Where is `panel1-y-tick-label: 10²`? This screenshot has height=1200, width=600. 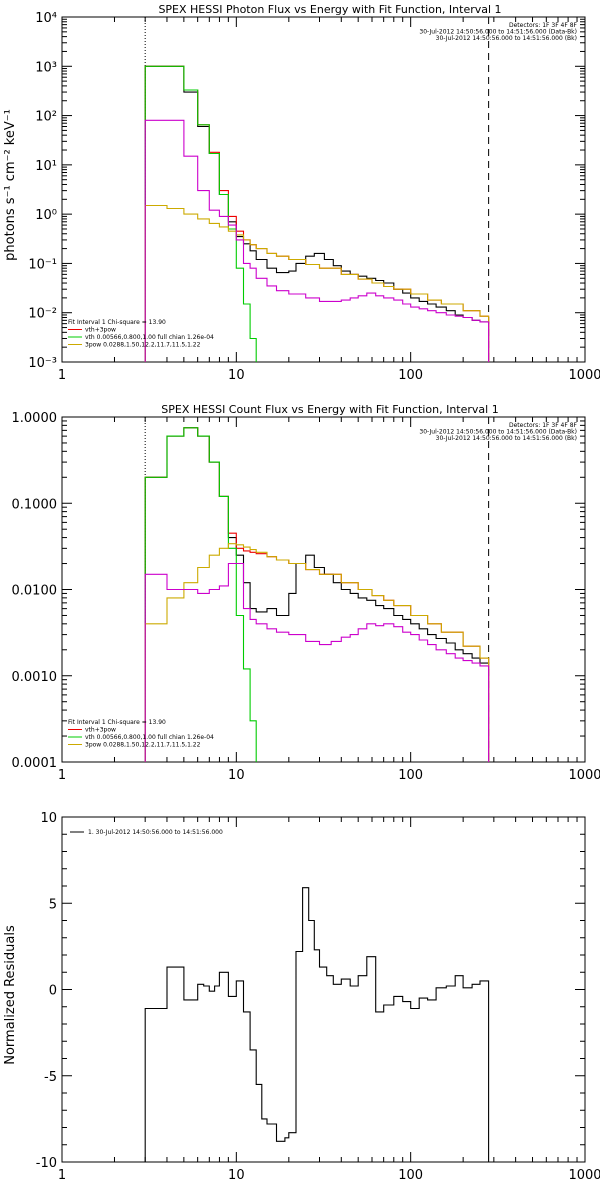
panel1-y-tick-label: 10² is located at coordinates (46, 117).